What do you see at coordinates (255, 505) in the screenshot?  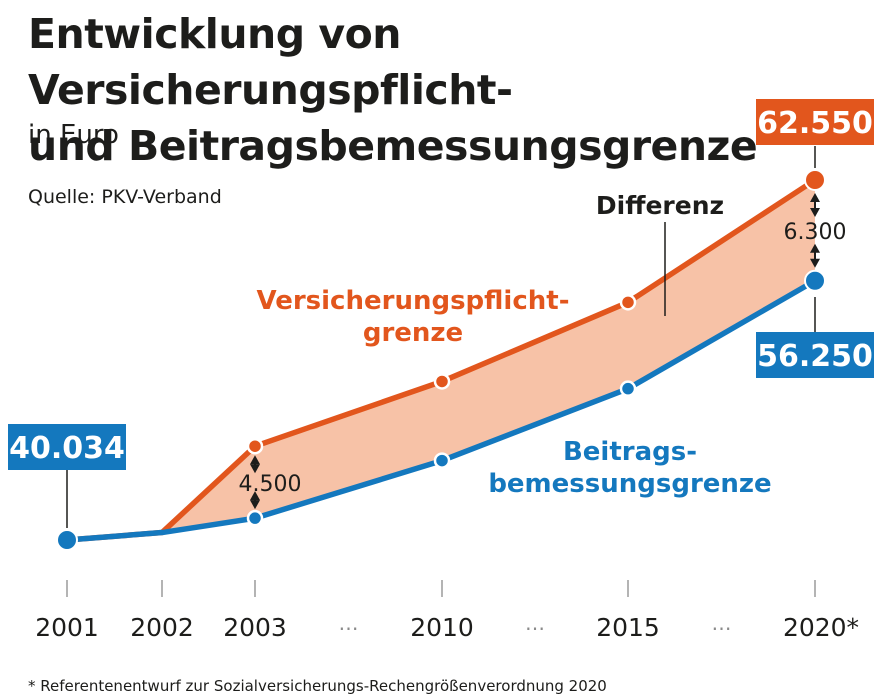 I see `diff-2003-arrow-bottom-head-down` at bounding box center [255, 505].